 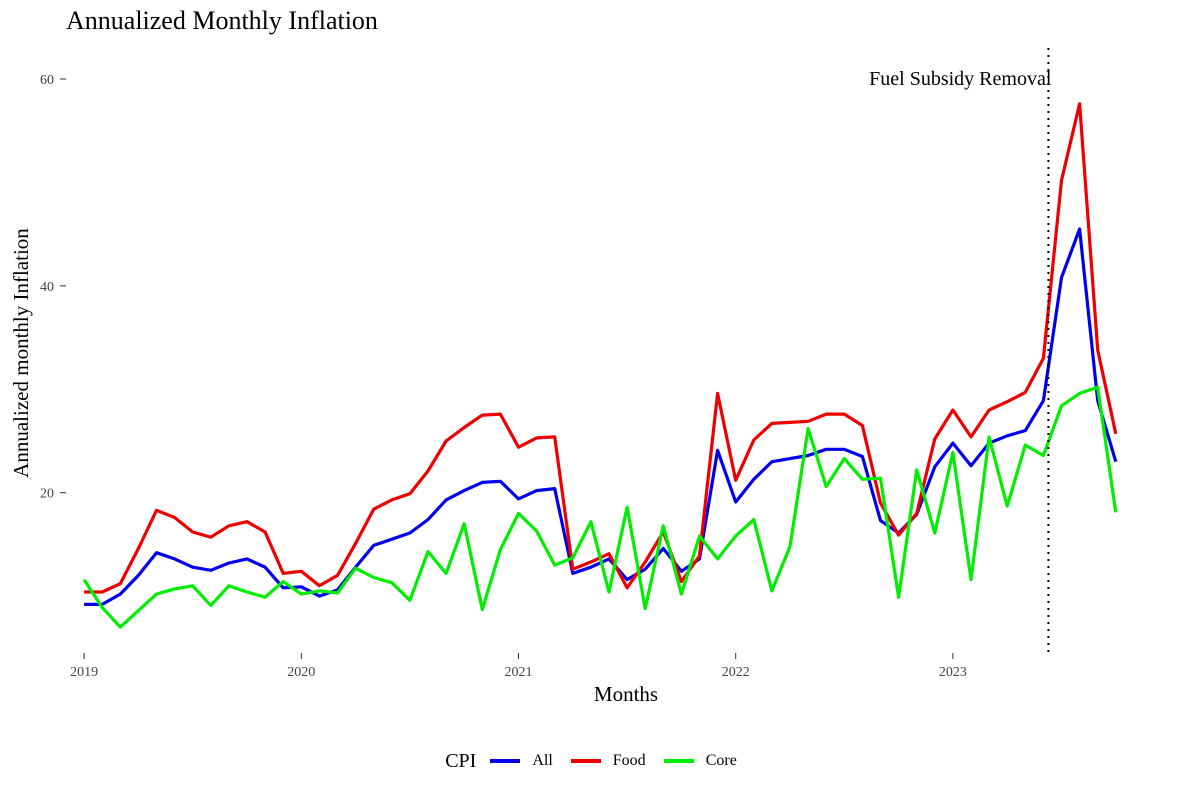 I want to click on annotation-group: Fuel Subsidy Removal, so click(x=960, y=350).